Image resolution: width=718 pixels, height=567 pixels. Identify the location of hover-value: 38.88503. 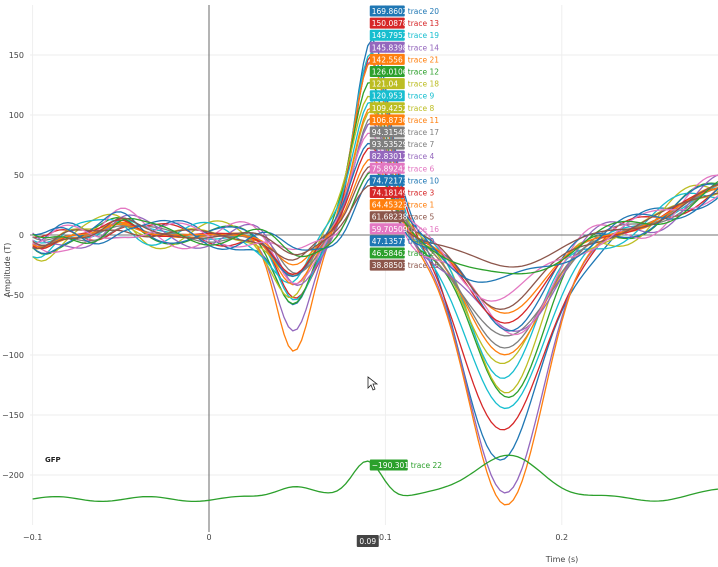
(390, 265).